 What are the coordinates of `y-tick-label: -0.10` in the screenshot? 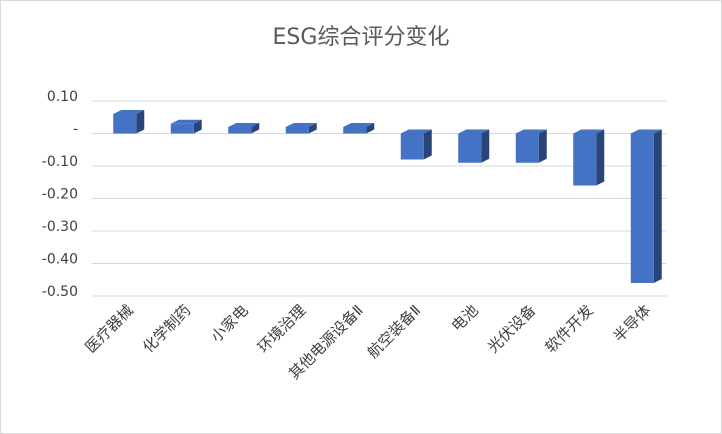 It's located at (60, 162).